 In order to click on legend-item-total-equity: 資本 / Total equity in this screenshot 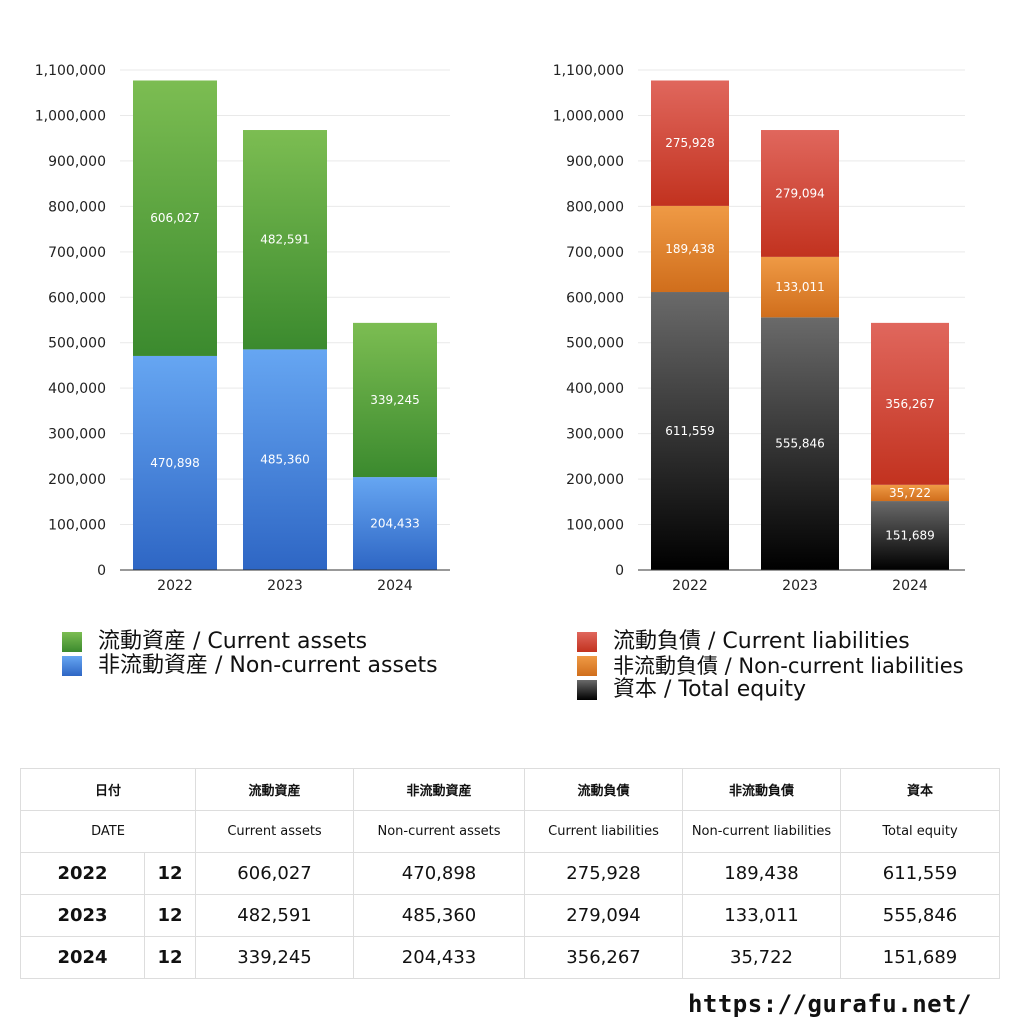, I will do `click(770, 690)`.